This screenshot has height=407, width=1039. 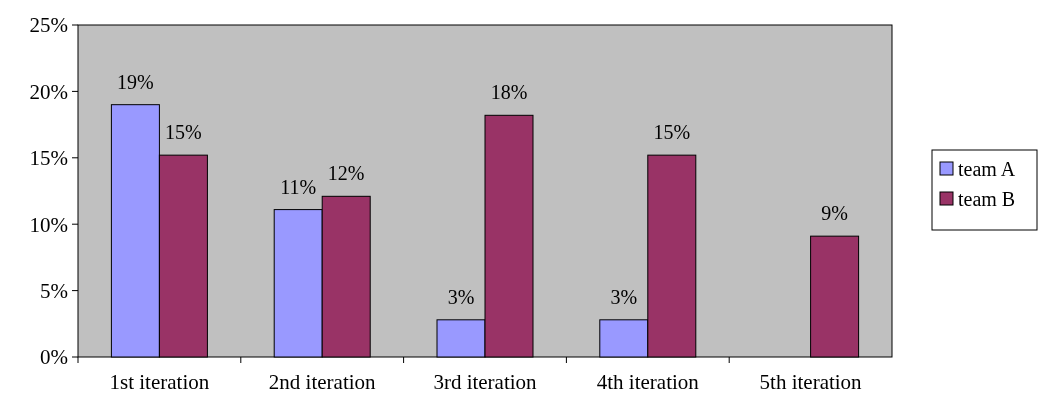 I want to click on x-tick-label: 4th iteration, so click(x=648, y=382).